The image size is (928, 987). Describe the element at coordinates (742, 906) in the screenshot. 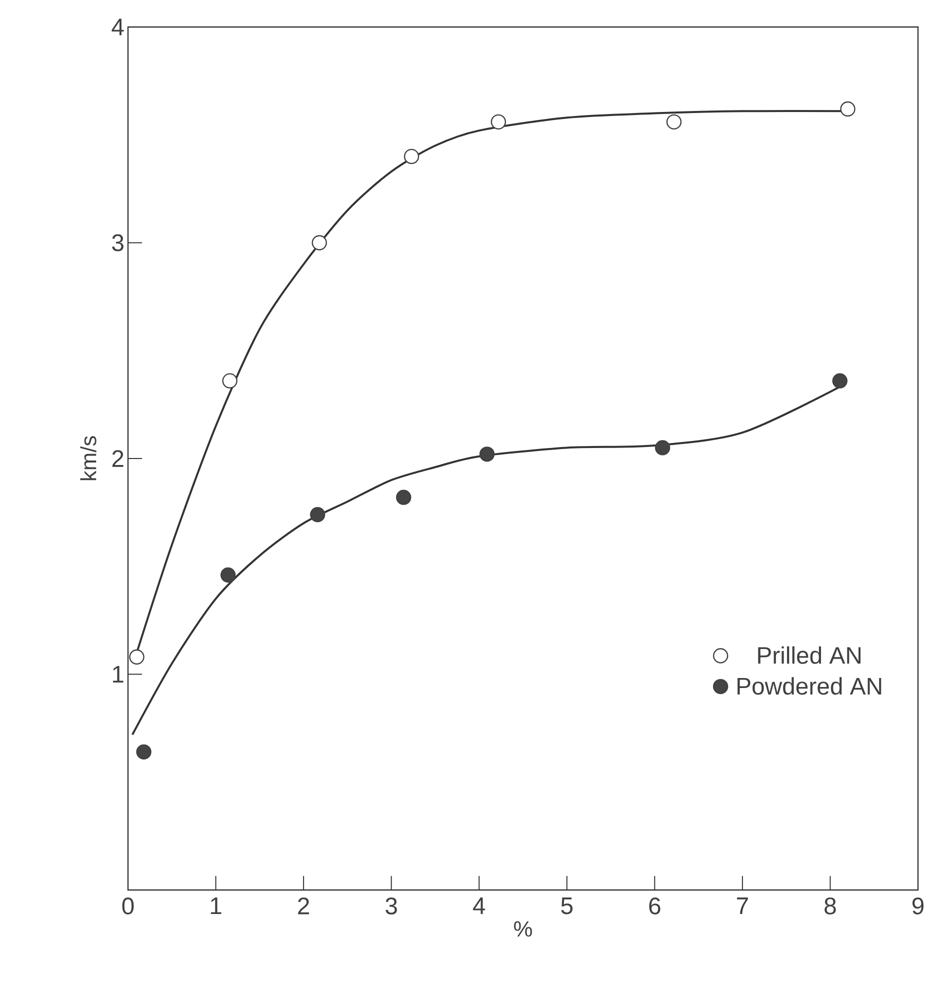

I see `x-tick-label: 7` at that location.